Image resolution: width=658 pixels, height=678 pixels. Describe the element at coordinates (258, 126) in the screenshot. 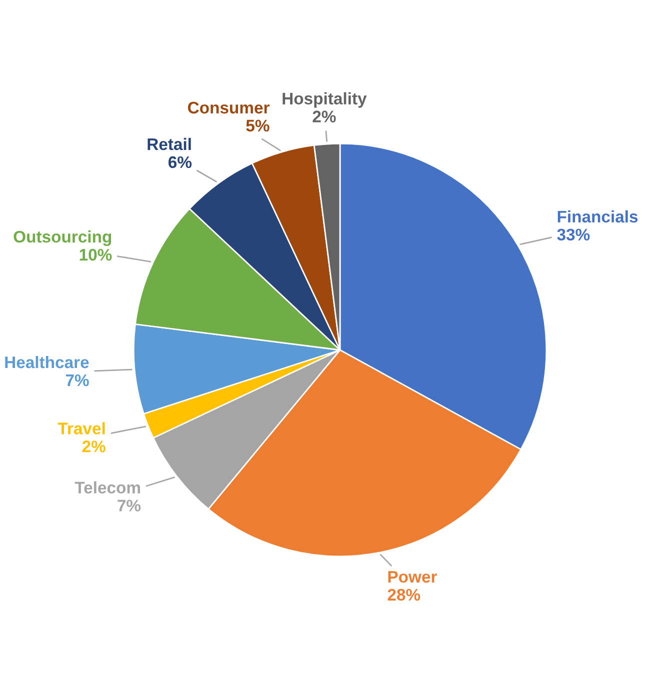

I see `data-label: 5%` at that location.